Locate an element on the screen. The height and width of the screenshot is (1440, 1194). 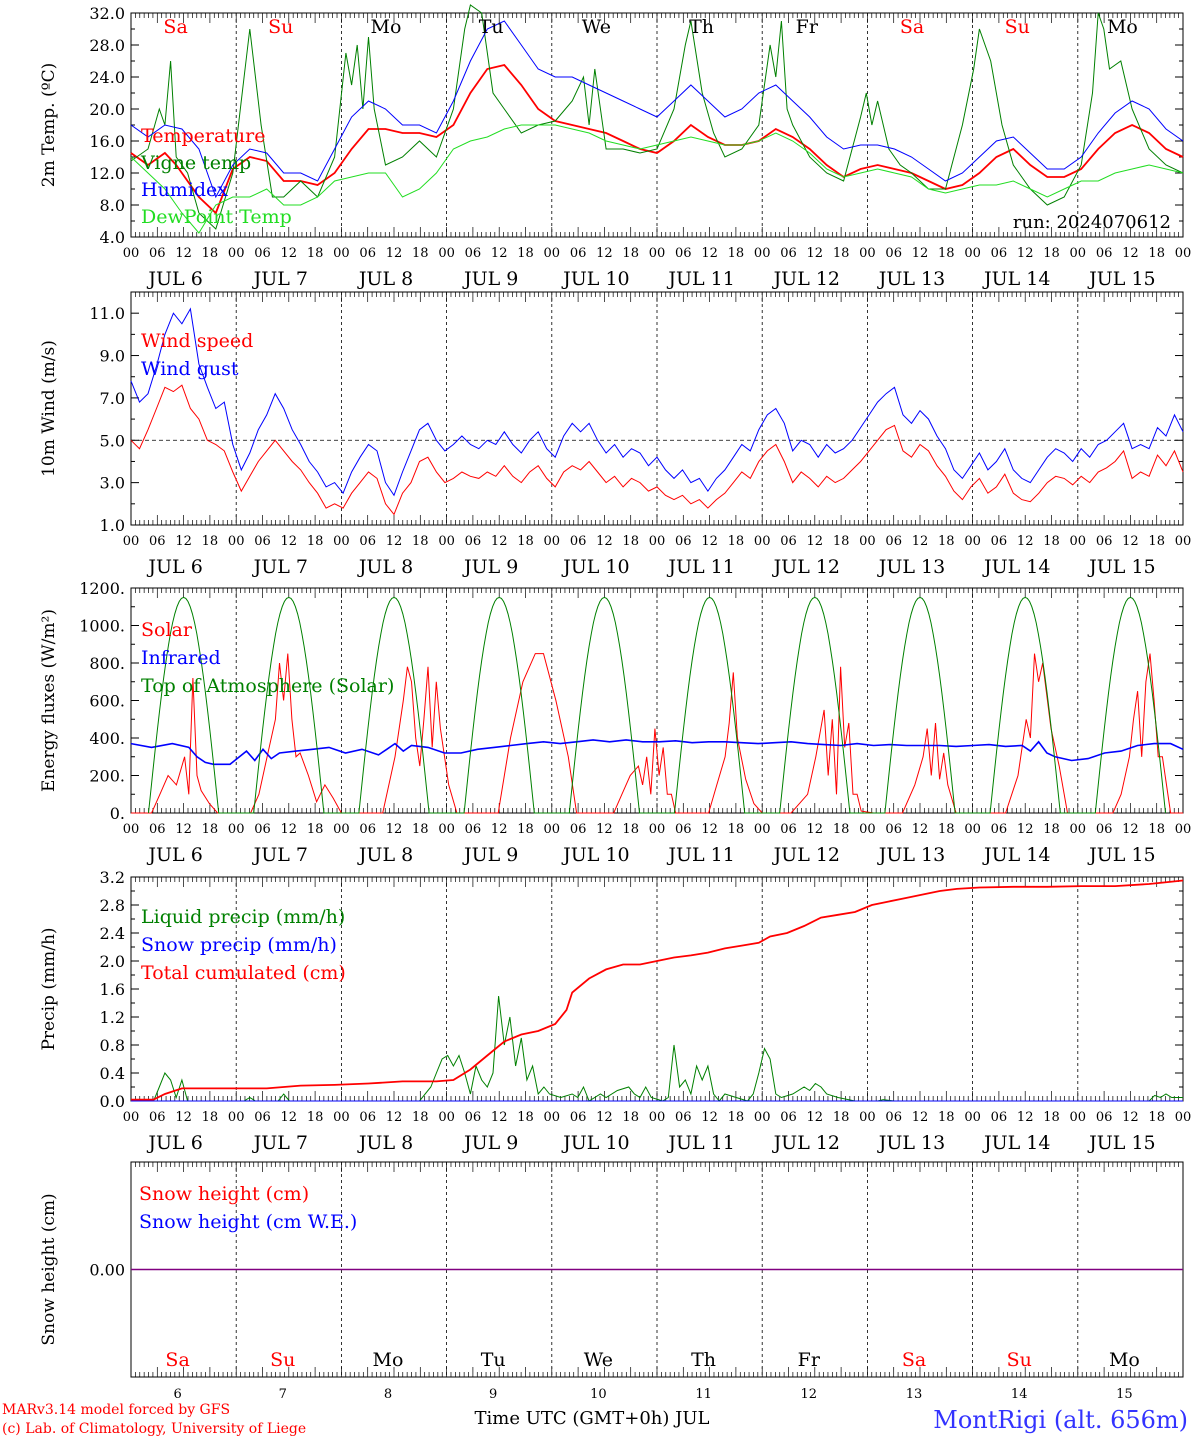
y-tick-label: 0.4 is located at coordinates (112, 1073).